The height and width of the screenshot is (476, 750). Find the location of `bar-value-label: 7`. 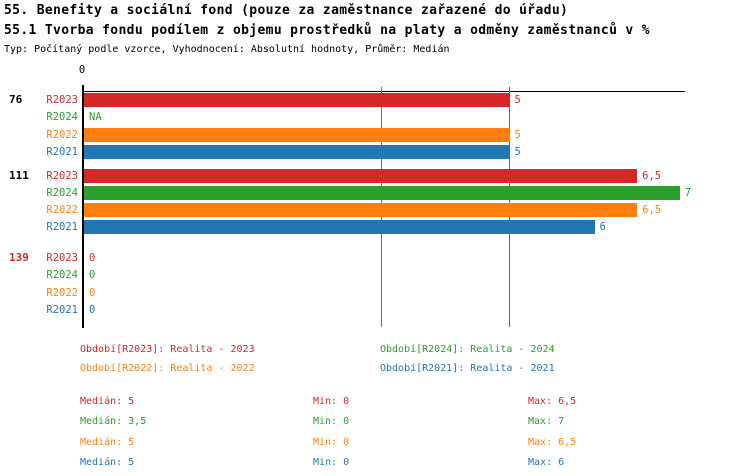

bar-value-label: 7 is located at coordinates (688, 192).